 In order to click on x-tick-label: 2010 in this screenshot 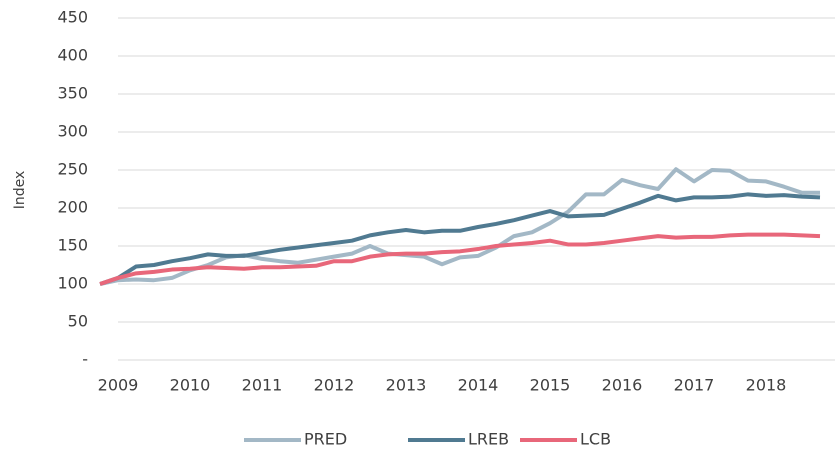, I will do `click(190, 385)`.